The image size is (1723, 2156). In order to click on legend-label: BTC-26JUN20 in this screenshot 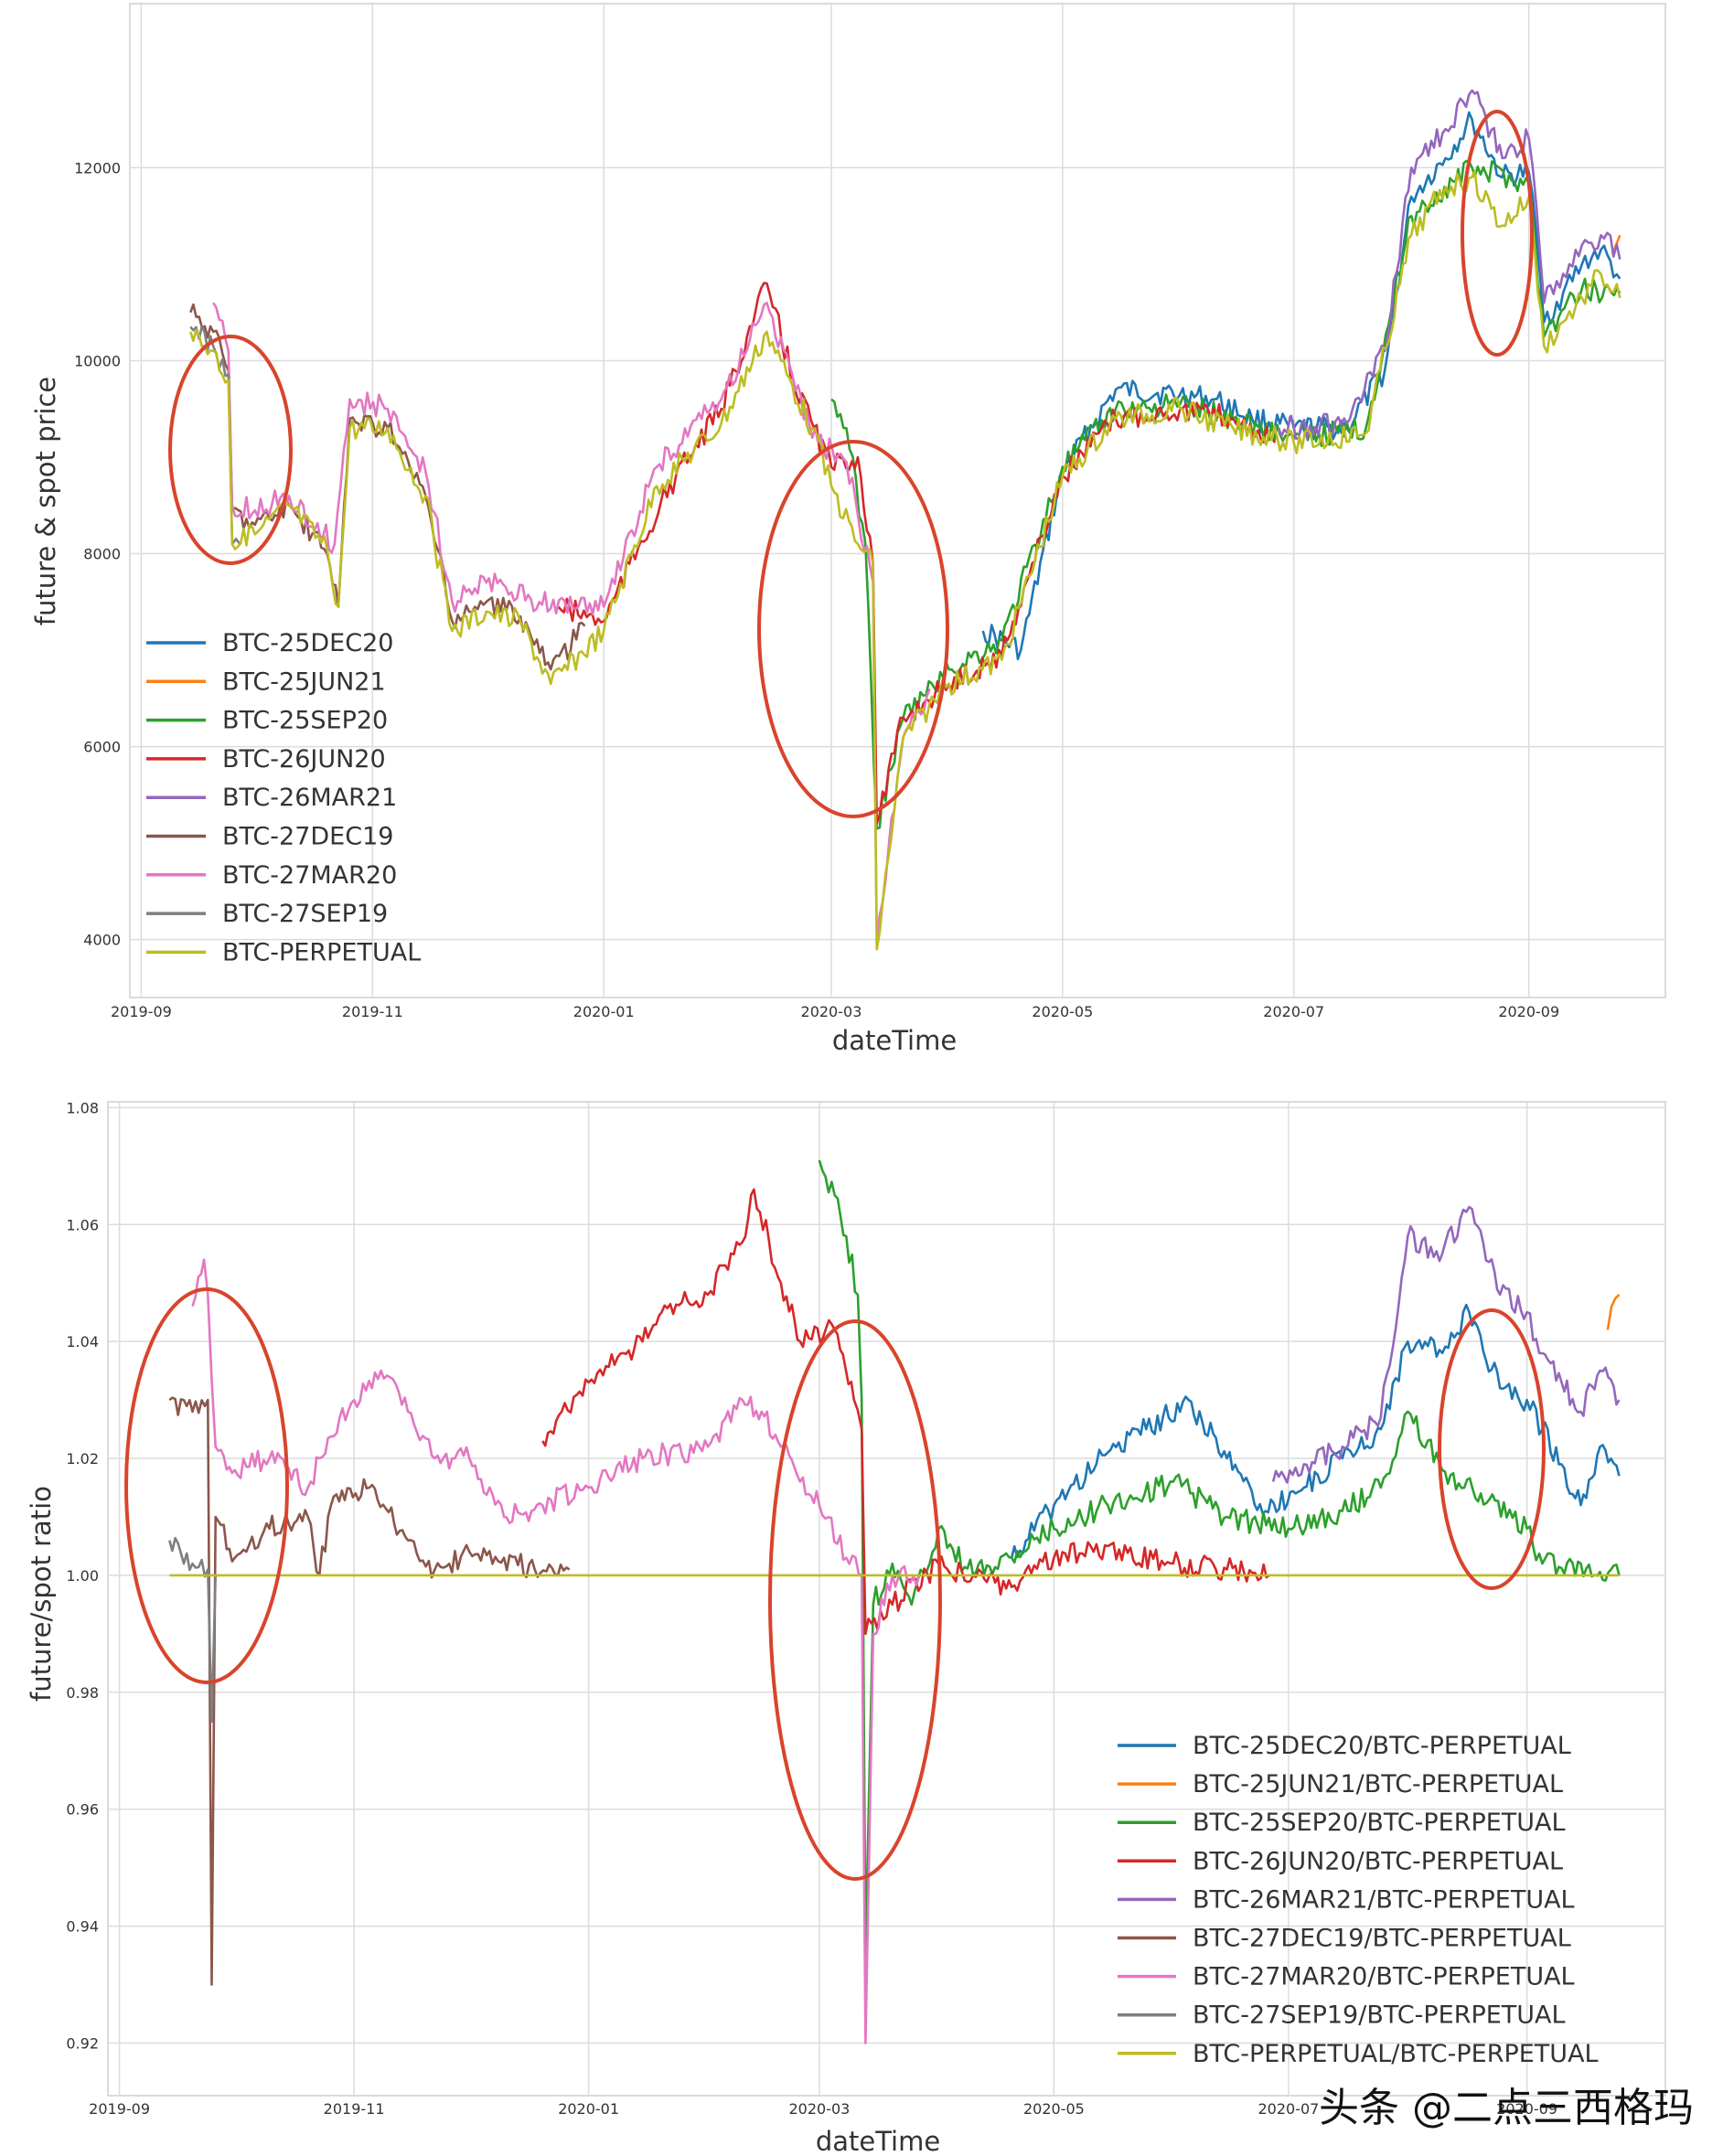, I will do `click(304, 759)`.